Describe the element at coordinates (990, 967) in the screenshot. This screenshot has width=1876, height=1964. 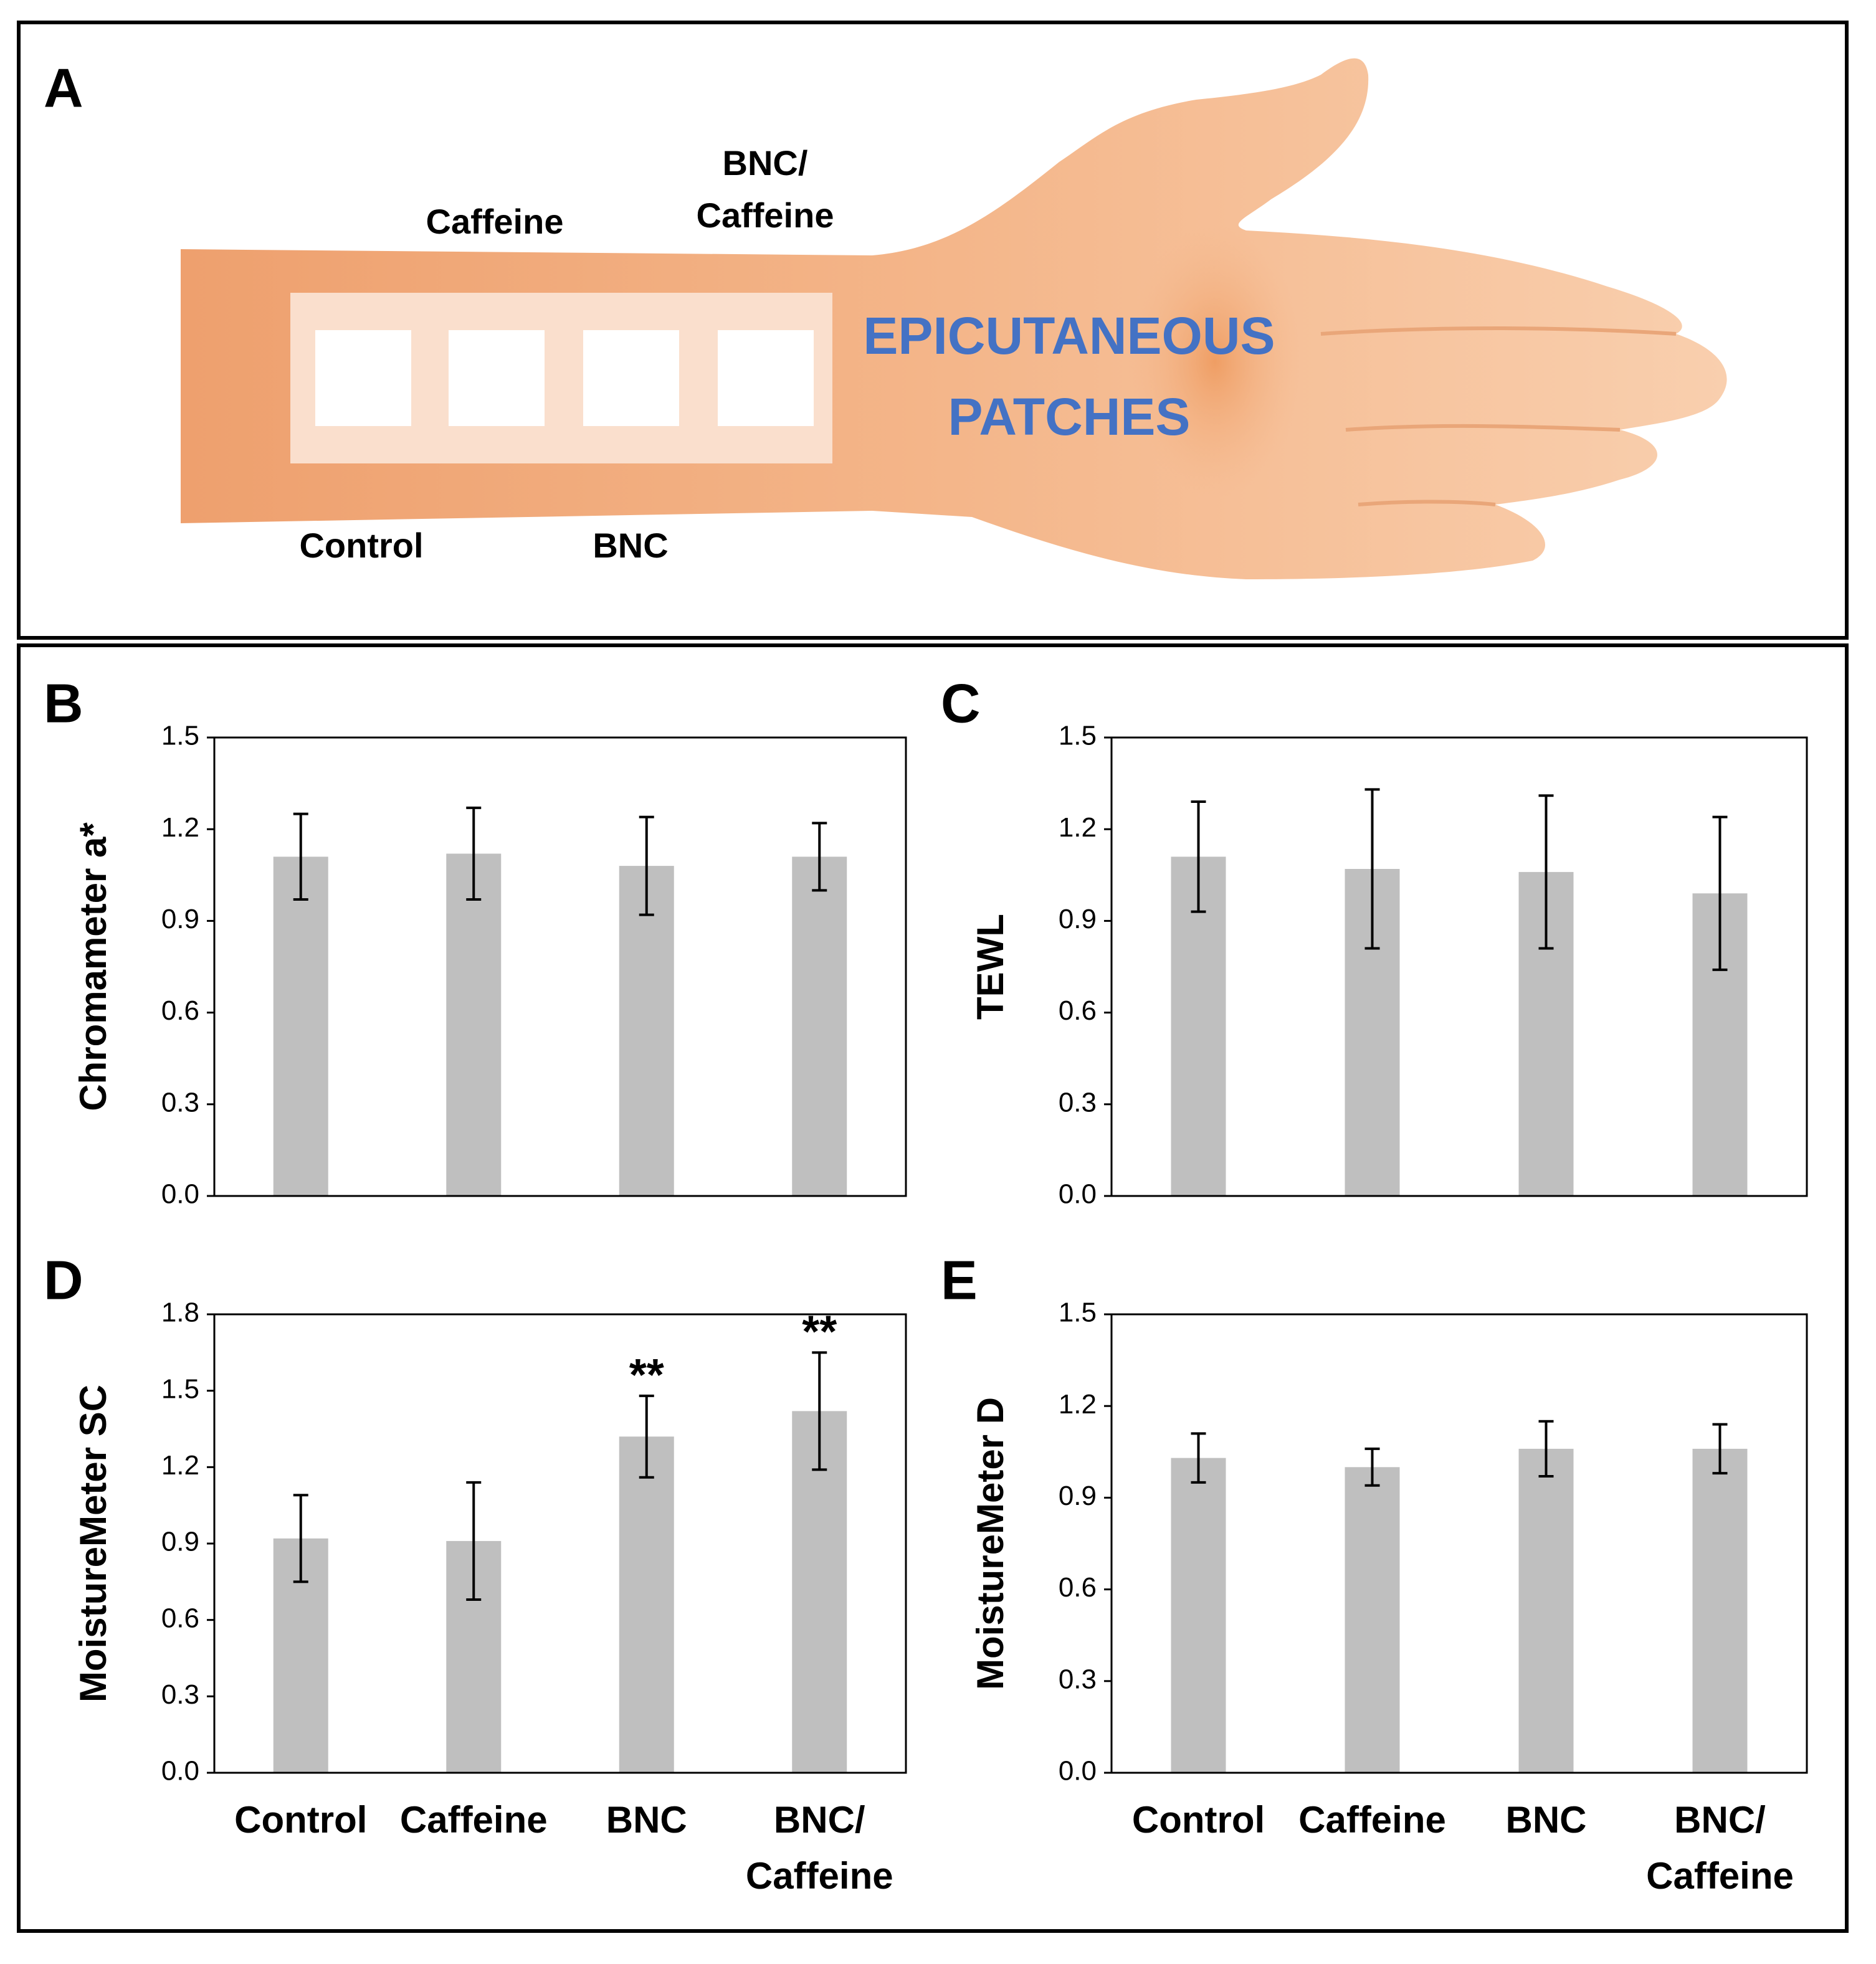
I see `y-axis-label: TEWL` at that location.